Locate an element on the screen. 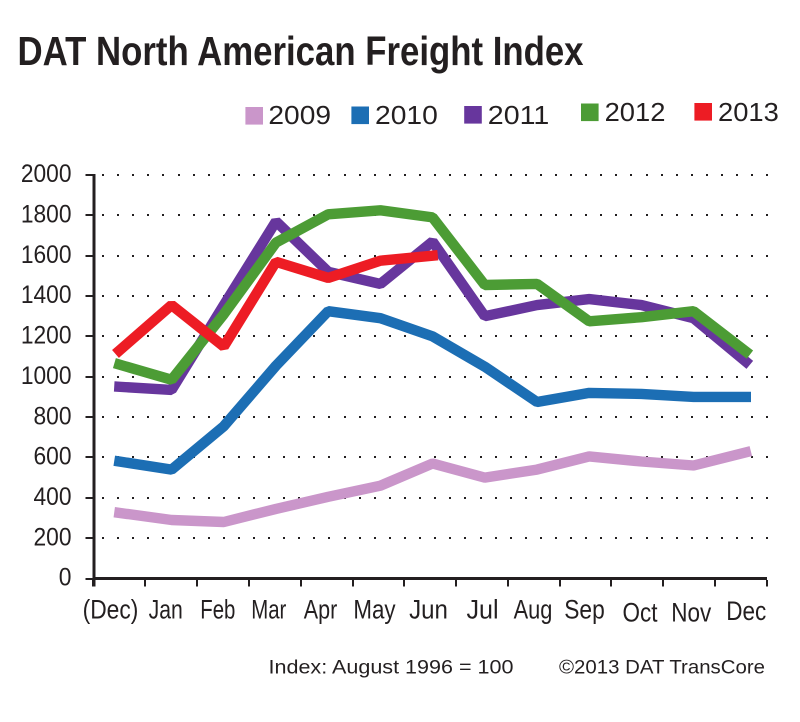 This screenshot has width=800, height=722. svg-text: Jan is located at coordinates (166, 610).